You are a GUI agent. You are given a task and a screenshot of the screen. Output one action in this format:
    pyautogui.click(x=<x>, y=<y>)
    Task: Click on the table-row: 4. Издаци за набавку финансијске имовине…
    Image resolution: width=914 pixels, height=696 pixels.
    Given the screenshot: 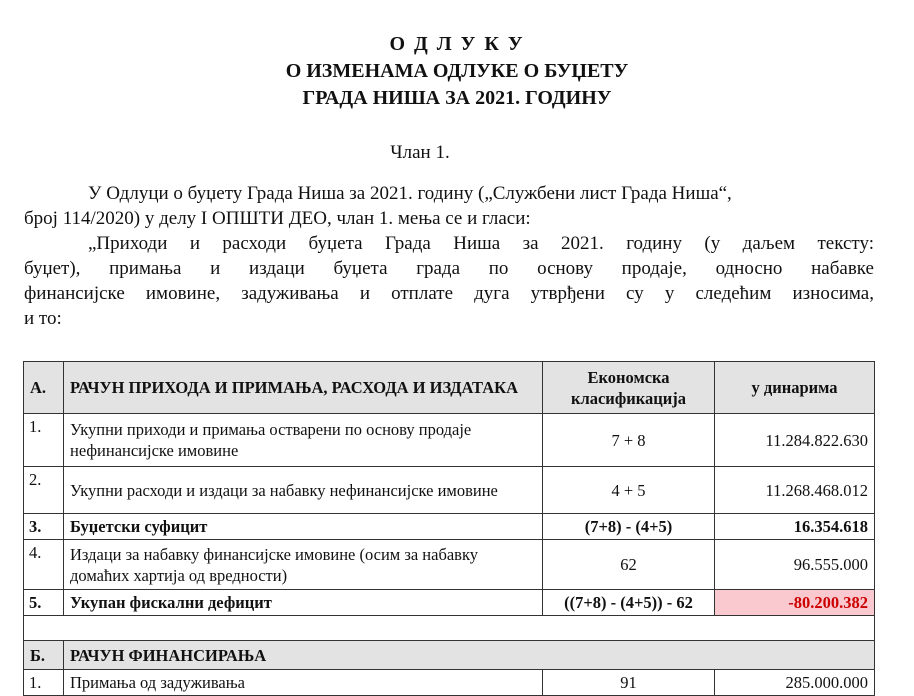 What is the action you would take?
    pyautogui.click(x=449, y=564)
    